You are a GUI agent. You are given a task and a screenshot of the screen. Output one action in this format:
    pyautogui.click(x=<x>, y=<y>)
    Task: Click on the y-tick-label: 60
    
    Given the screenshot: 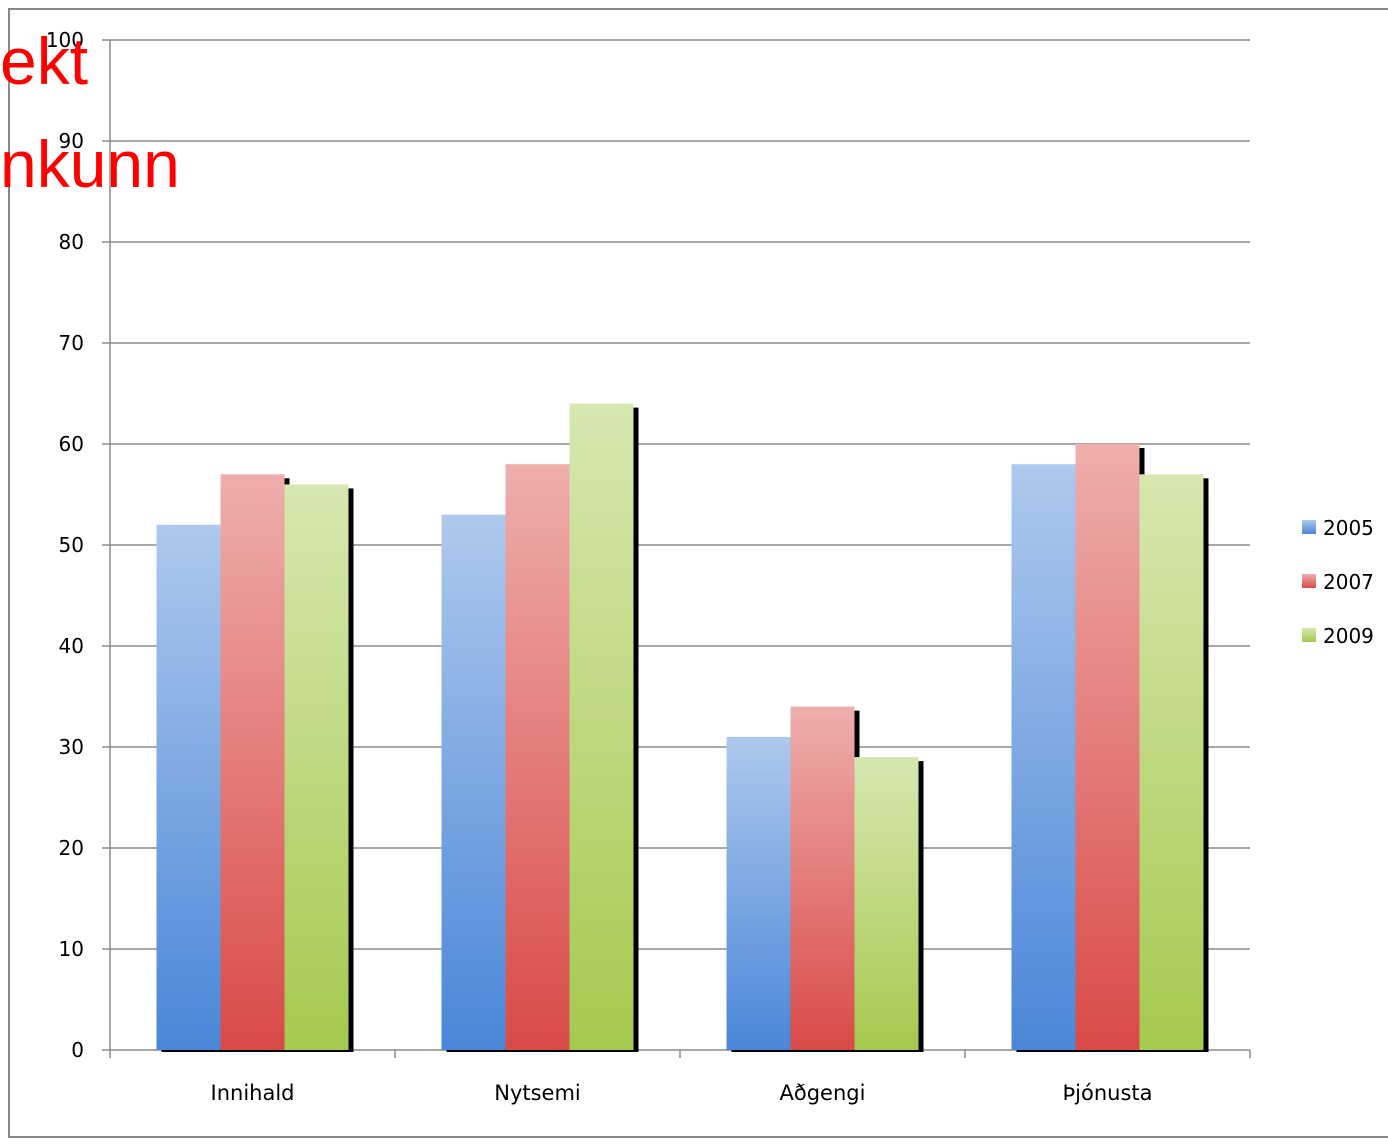 What is the action you would take?
    pyautogui.click(x=71, y=444)
    